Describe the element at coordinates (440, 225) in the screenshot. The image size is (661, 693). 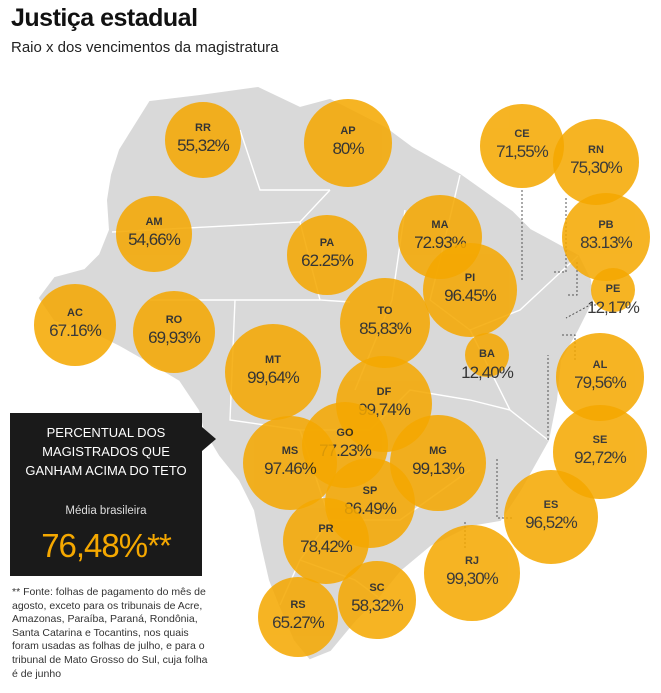
I see `bubble-state-label: MA` at that location.